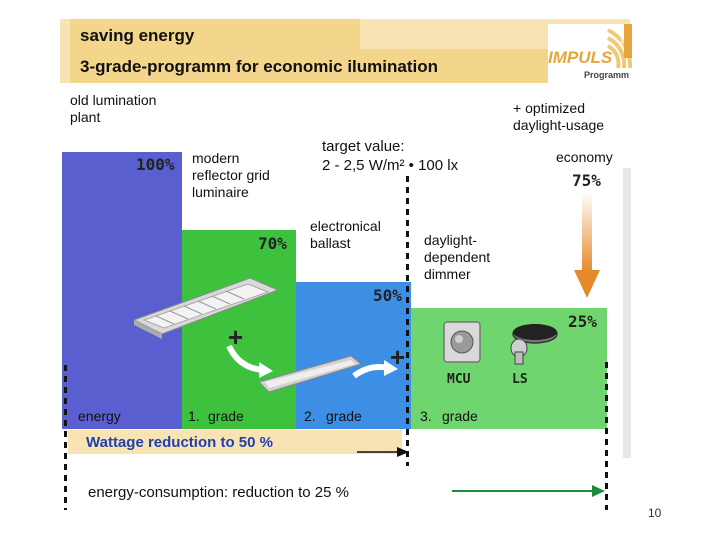 This screenshot has width=720, height=540. Describe the element at coordinates (426, 416) in the screenshot. I see `label-grade-3-number: 3.` at that location.